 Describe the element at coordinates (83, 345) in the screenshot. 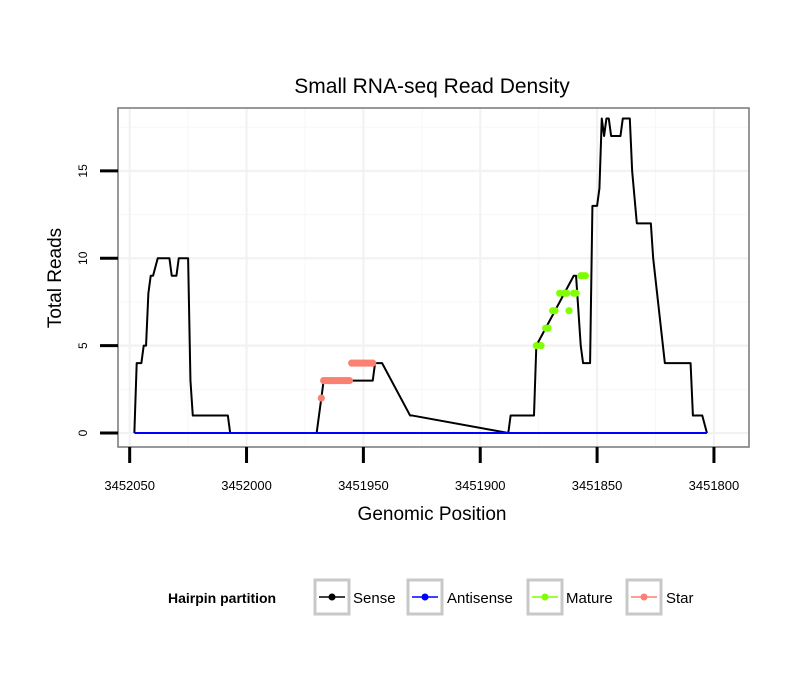

I see `y-tick-label: 5` at that location.